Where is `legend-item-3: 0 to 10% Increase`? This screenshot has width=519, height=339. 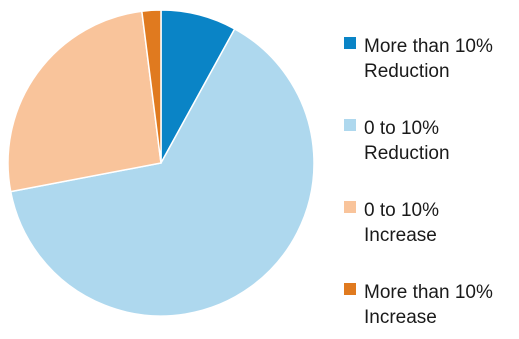
legend-item-3: 0 to 10% Increase is located at coordinates (391, 223).